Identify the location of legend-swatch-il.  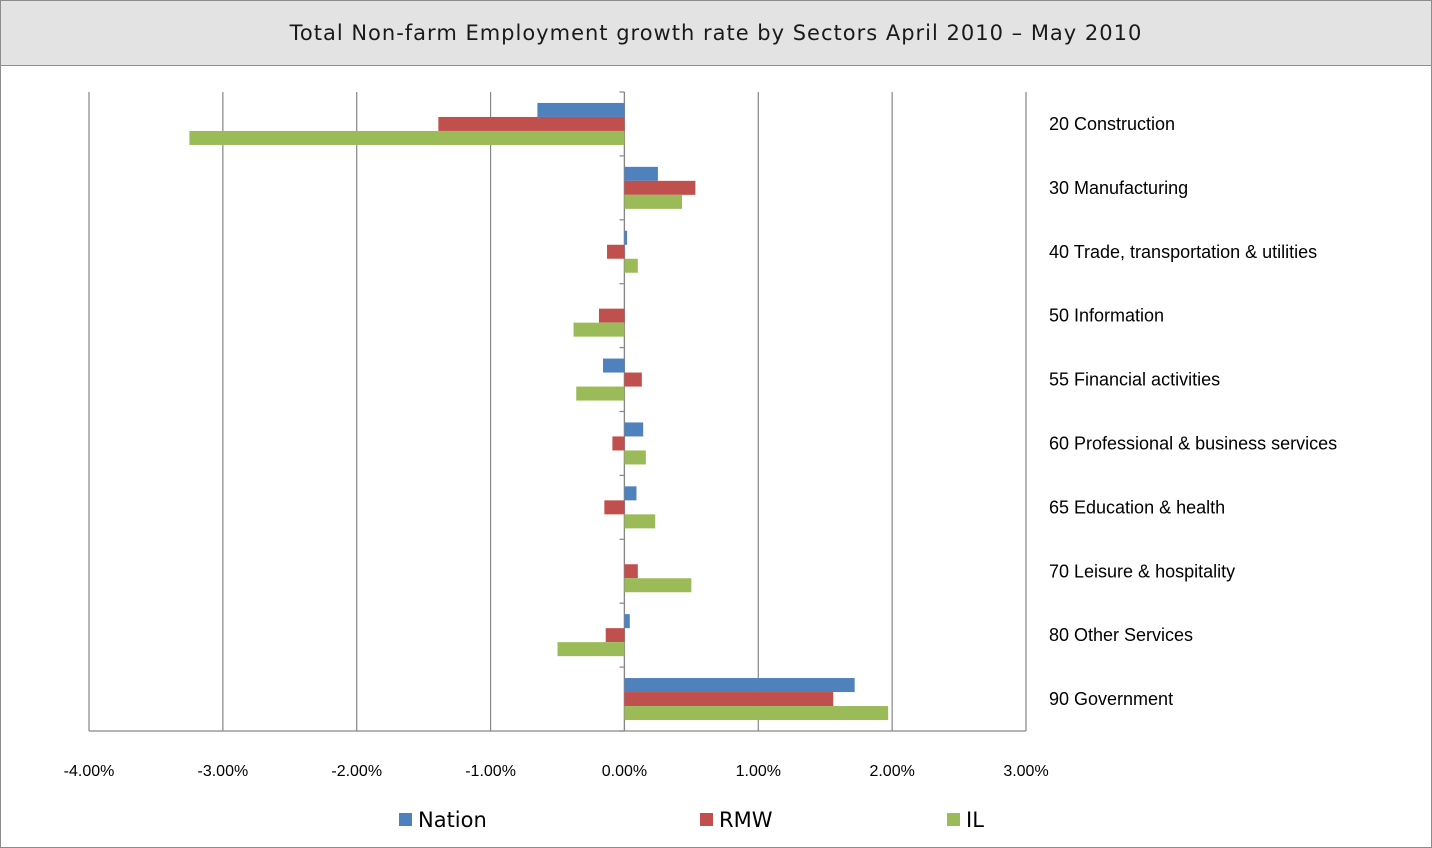
(953, 819).